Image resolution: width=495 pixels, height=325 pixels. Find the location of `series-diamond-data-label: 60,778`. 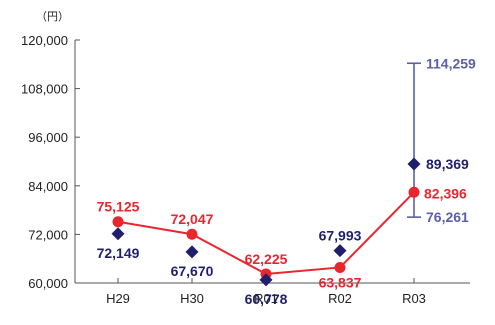

series-diamond-data-label: 60,778 is located at coordinates (266, 299).